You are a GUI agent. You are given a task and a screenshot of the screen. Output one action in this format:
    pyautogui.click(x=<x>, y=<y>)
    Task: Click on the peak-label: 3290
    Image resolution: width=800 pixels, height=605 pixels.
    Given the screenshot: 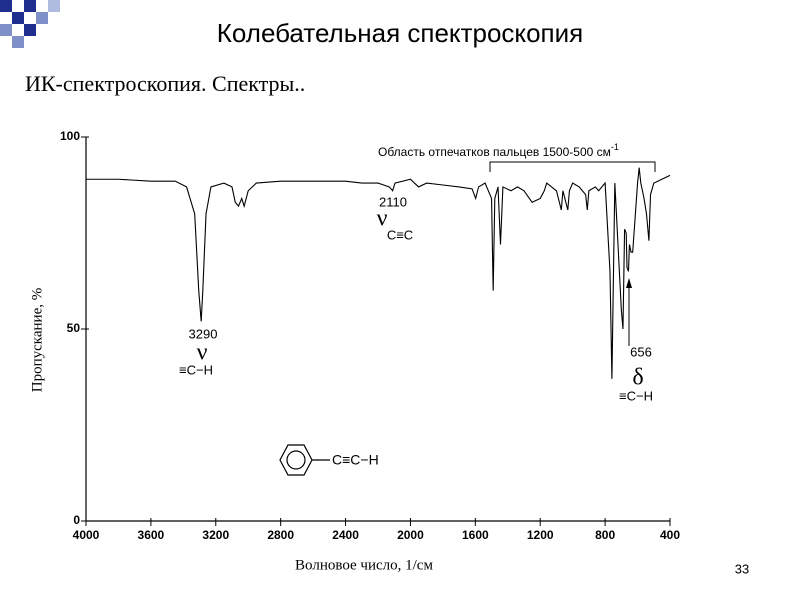 What is the action you would take?
    pyautogui.click(x=203, y=333)
    